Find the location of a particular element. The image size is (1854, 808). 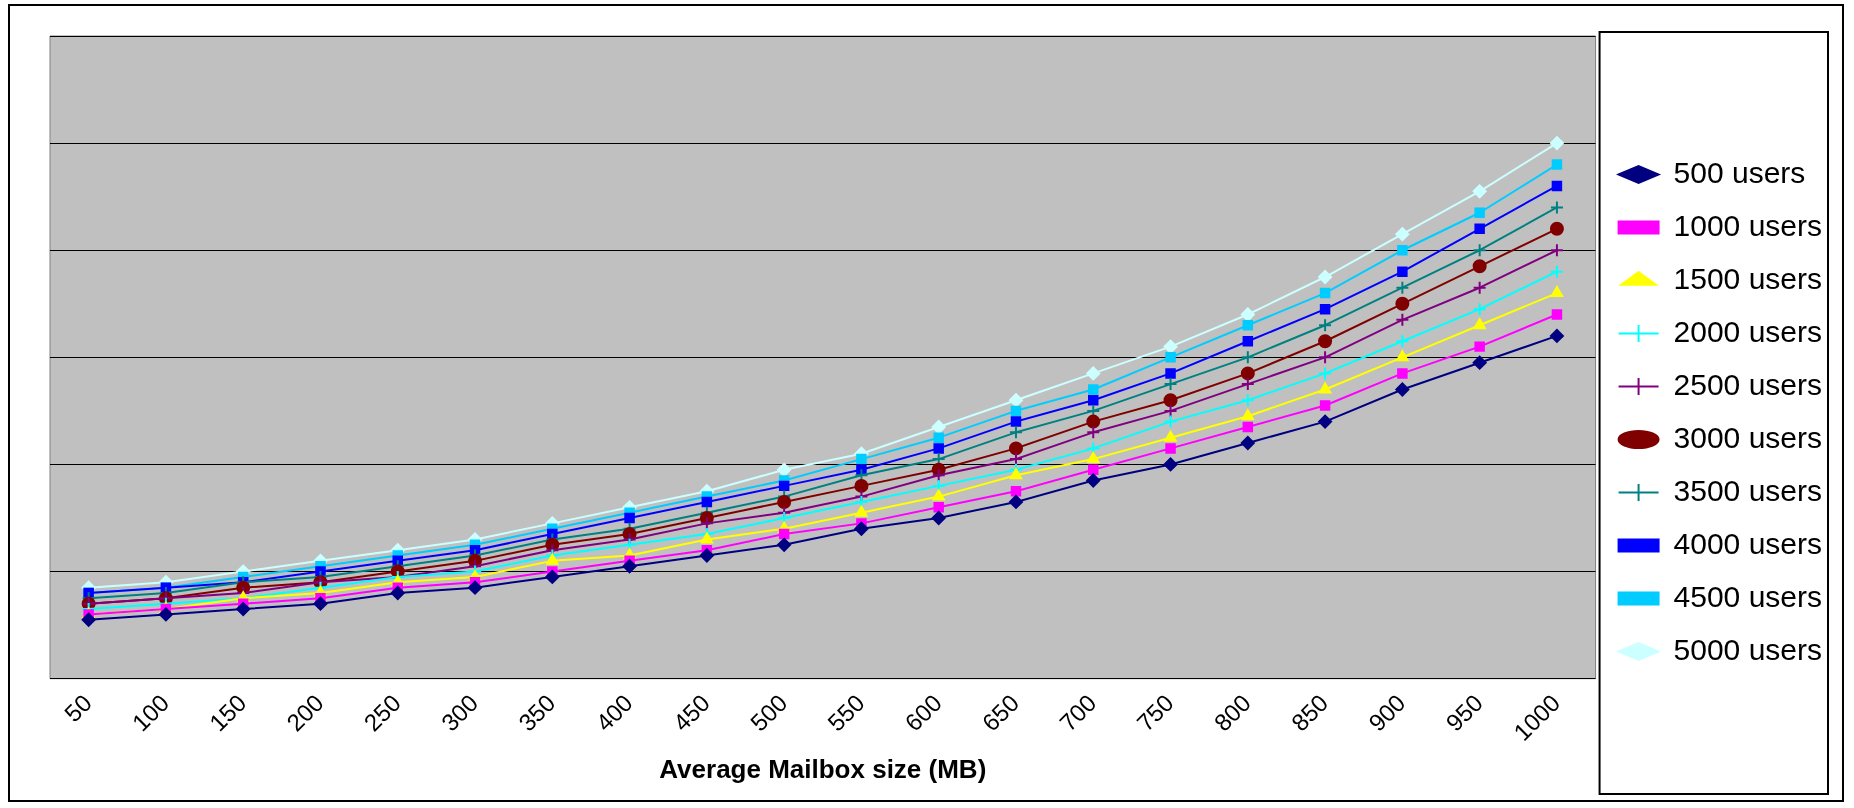

legend-label: 4500 users is located at coordinates (1747, 596).